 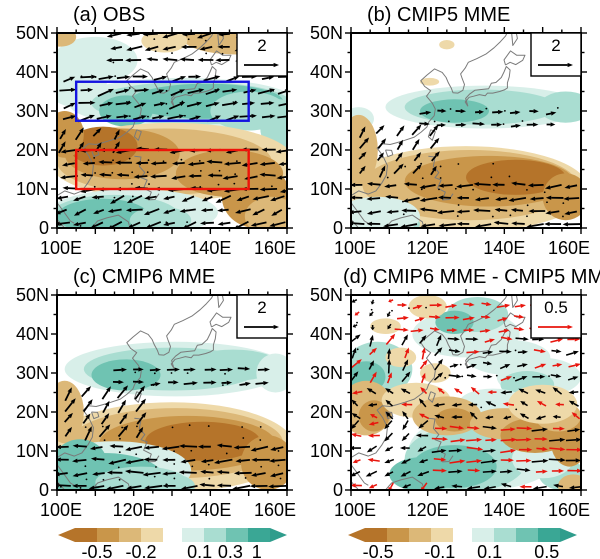 What do you see at coordinates (356, 535) in the screenshot?
I see `colorbar-negative-arrow` at bounding box center [356, 535].